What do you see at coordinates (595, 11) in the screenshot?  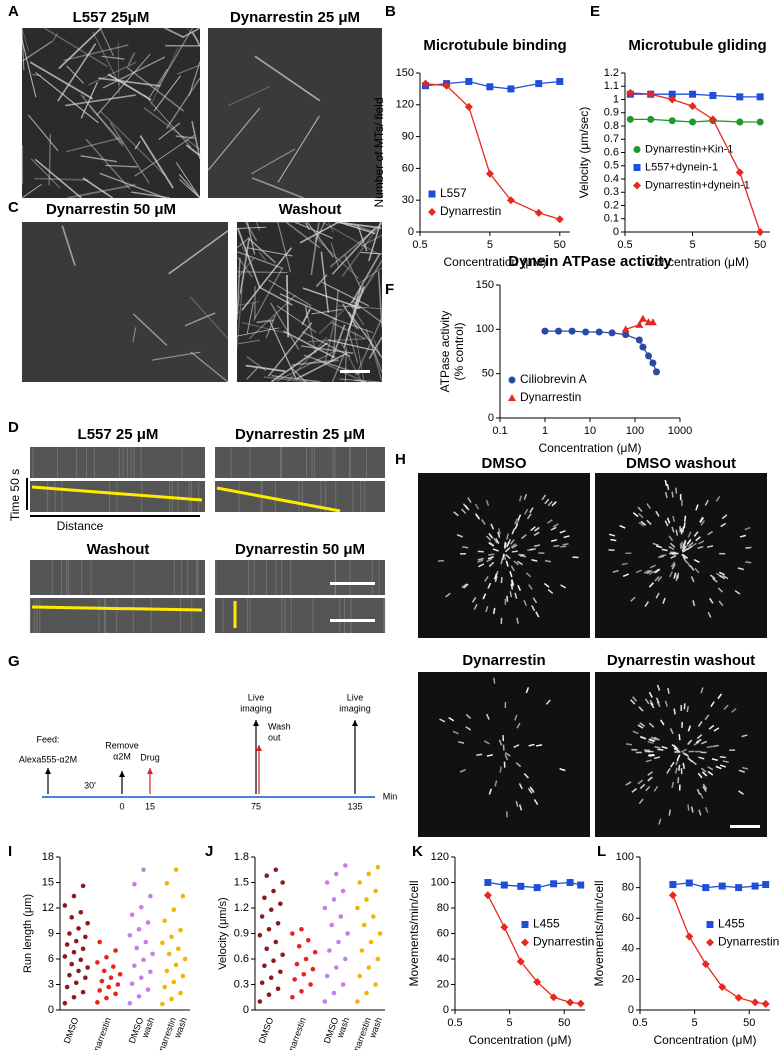 I see `panel-label: E` at bounding box center [595, 11].